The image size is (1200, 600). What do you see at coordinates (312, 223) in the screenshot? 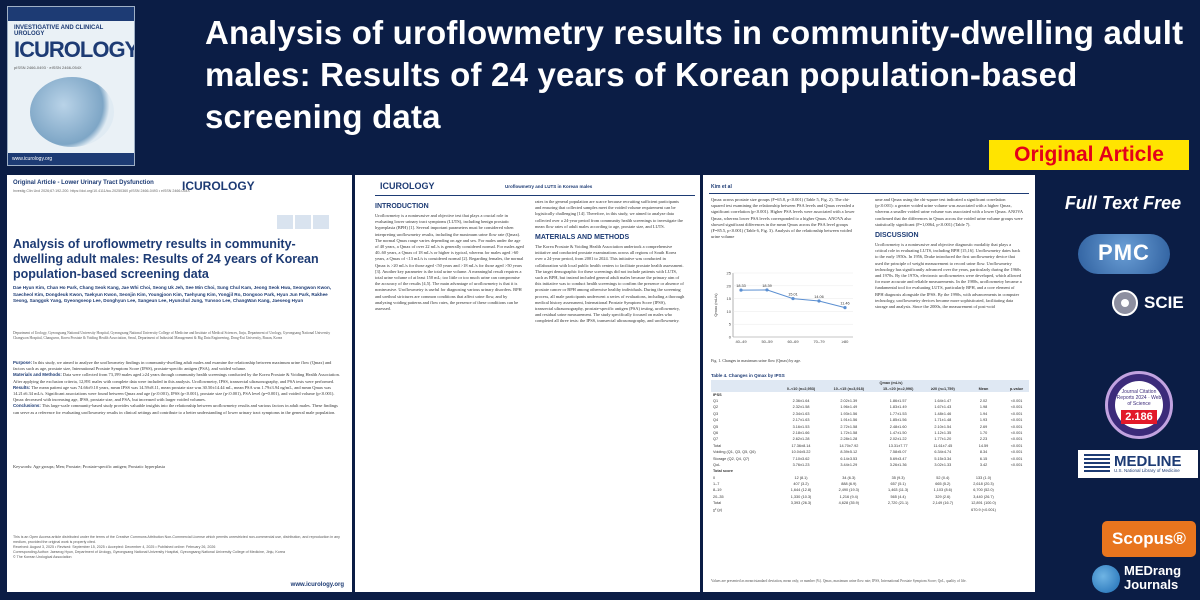
I see `open-access-badges` at bounding box center [312, 223].